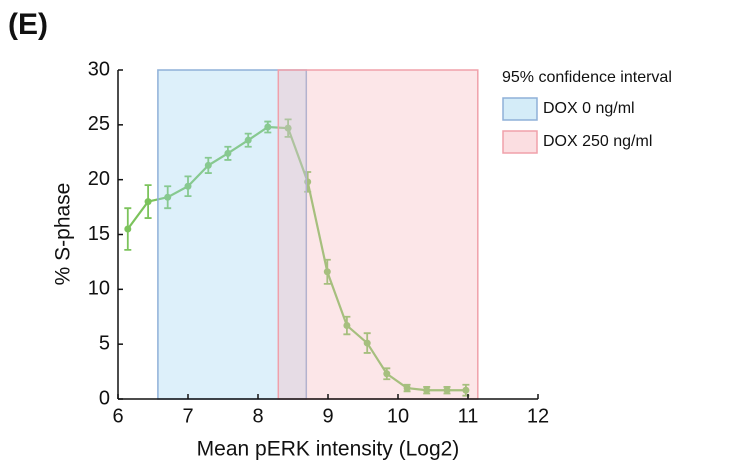 The image size is (734, 467). What do you see at coordinates (187, 416) in the screenshot?
I see `x-tick-label: 7` at bounding box center [187, 416].